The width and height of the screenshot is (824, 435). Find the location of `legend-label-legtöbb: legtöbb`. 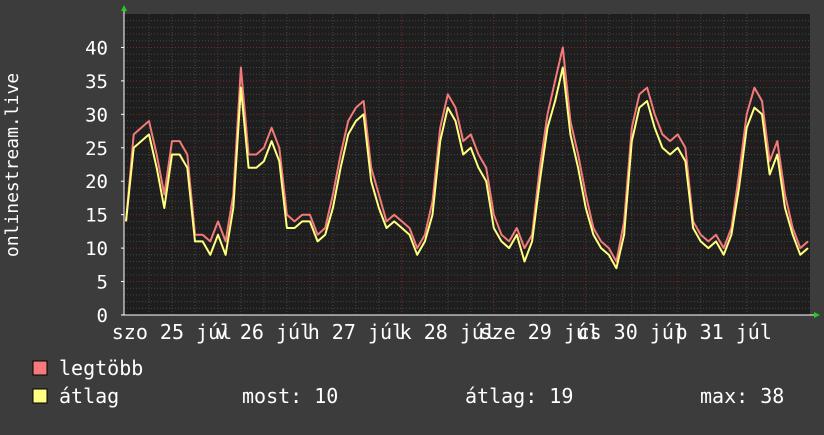

legend-label-legtöbb: legtöbb is located at coordinates (101, 368).